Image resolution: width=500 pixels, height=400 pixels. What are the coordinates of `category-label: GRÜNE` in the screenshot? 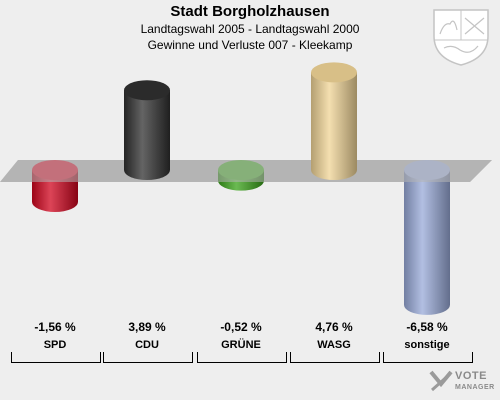 It's located at (241, 345).